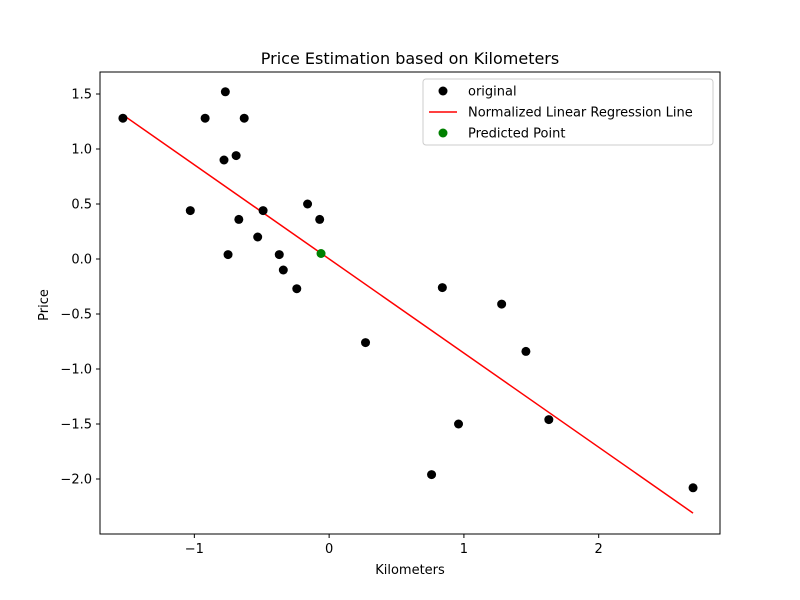 The width and height of the screenshot is (800, 600). I want to click on x-tick-label: 2, so click(599, 549).